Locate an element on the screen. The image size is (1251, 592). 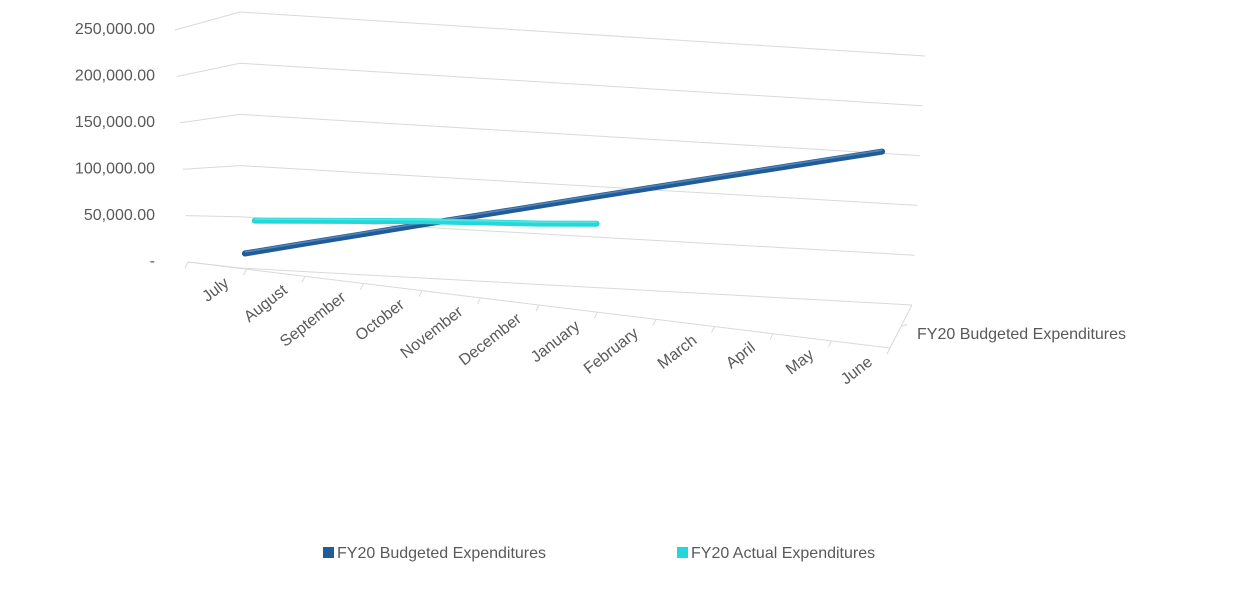
y-tick-label: 250,000.00 is located at coordinates (115, 29).